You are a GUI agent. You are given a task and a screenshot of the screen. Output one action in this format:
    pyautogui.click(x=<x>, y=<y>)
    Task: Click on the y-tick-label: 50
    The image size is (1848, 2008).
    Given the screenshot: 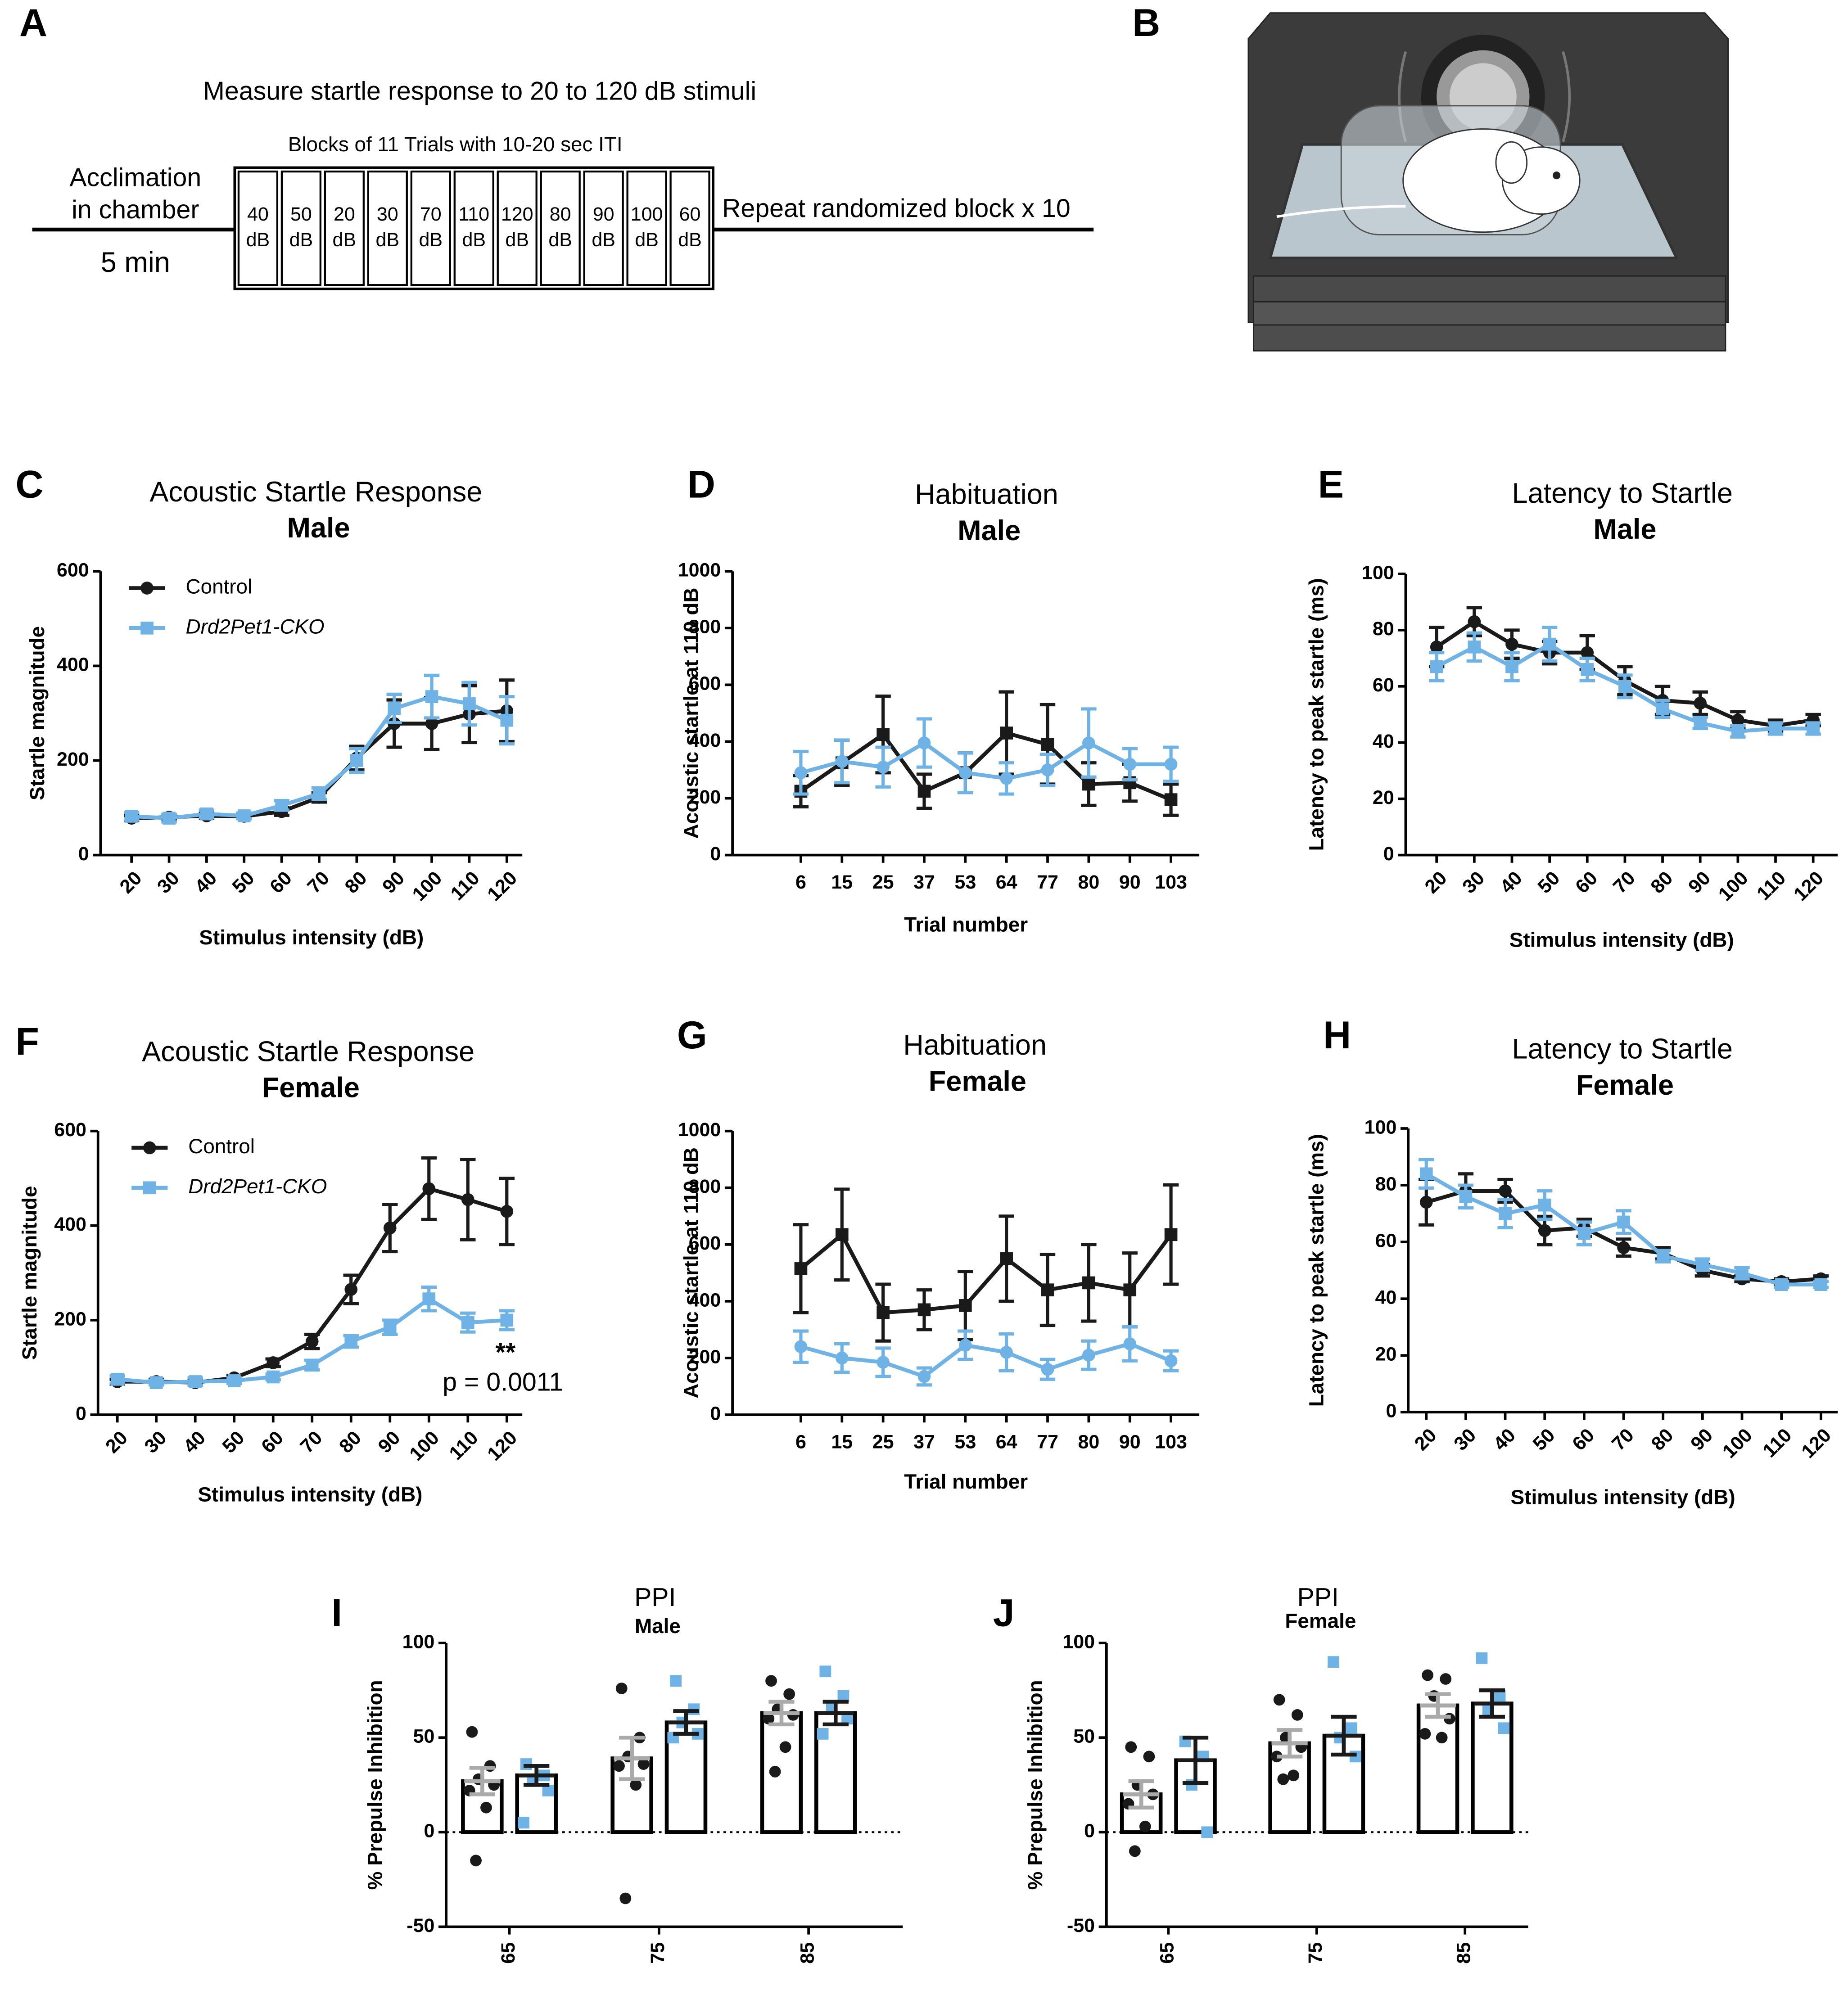 What is the action you would take?
    pyautogui.click(x=424, y=1737)
    